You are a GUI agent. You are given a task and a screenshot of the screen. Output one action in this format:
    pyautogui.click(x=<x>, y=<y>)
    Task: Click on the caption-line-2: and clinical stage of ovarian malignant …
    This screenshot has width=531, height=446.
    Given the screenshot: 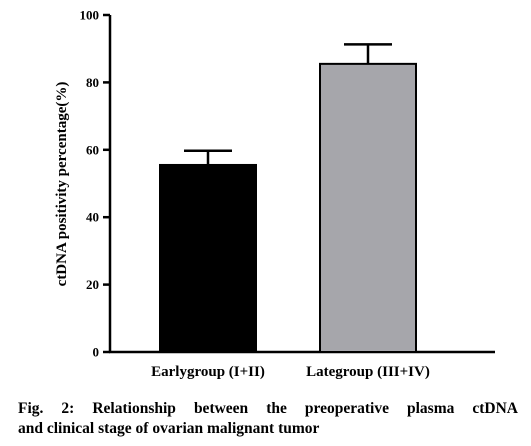 What is the action you would take?
    pyautogui.click(x=169, y=428)
    